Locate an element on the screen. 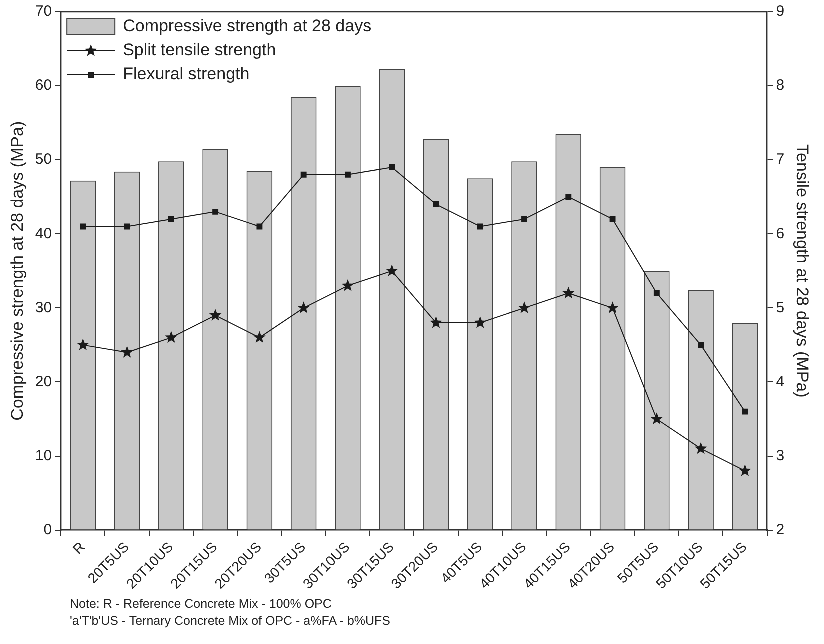 This screenshot has width=824, height=644. y2-tick-label: 9 is located at coordinates (780, 11).